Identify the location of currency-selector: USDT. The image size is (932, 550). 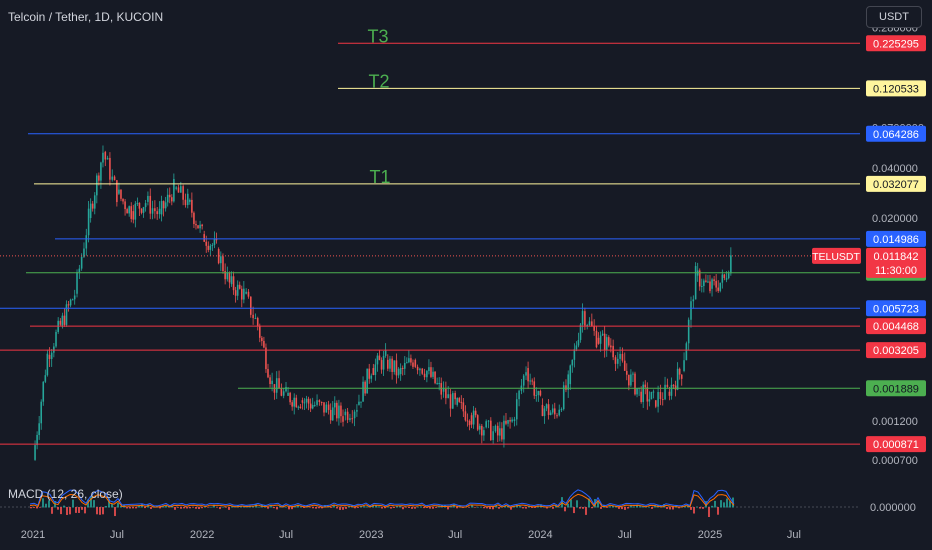
(894, 17).